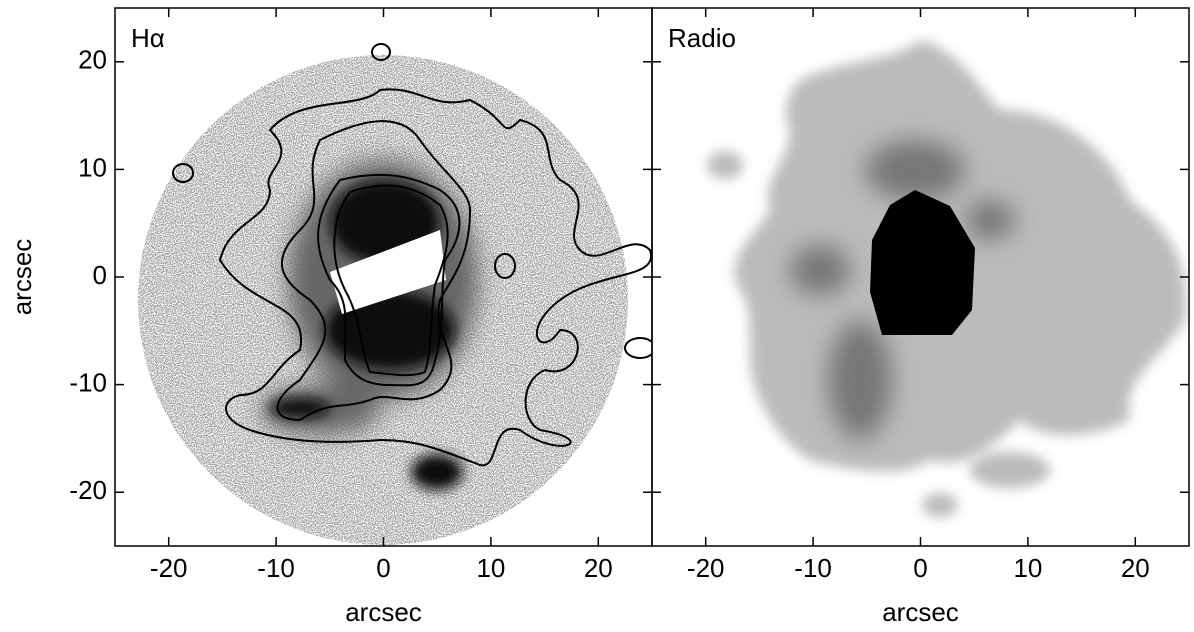  I want to click on panel-title: Radio, so click(702, 38).